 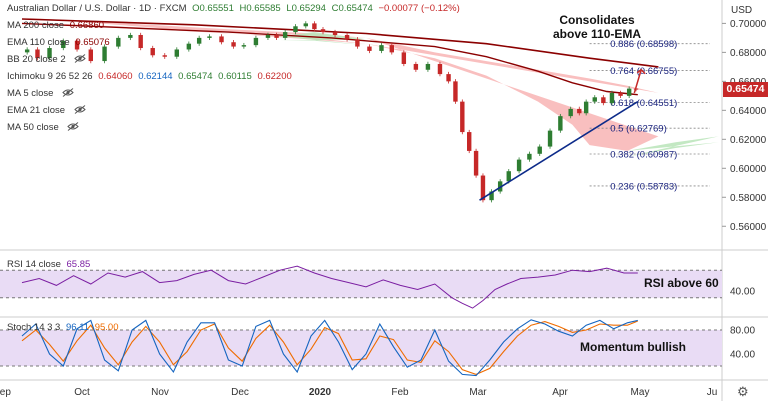 I want to click on indicator-value: 0.66860, so click(x=87, y=25).